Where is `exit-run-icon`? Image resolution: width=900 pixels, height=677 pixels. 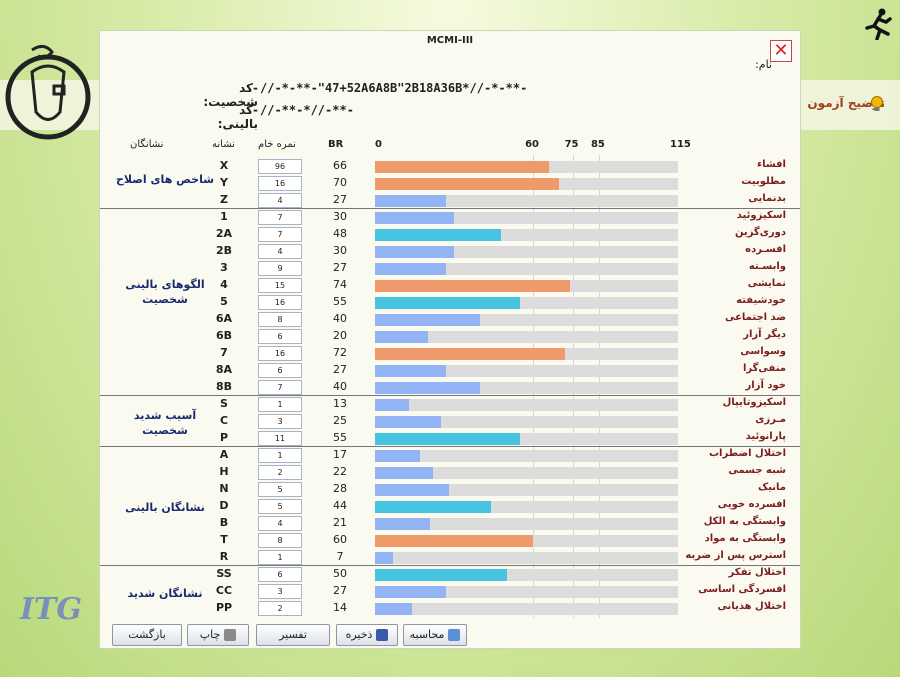
exit-run-icon is located at coordinates (877, 24).